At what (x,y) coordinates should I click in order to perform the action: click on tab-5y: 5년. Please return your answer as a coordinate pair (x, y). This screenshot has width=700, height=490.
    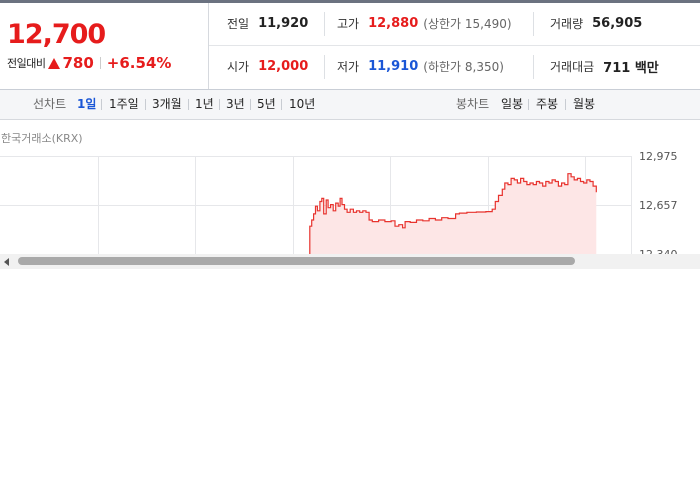
    Looking at the image, I should click on (266, 104).